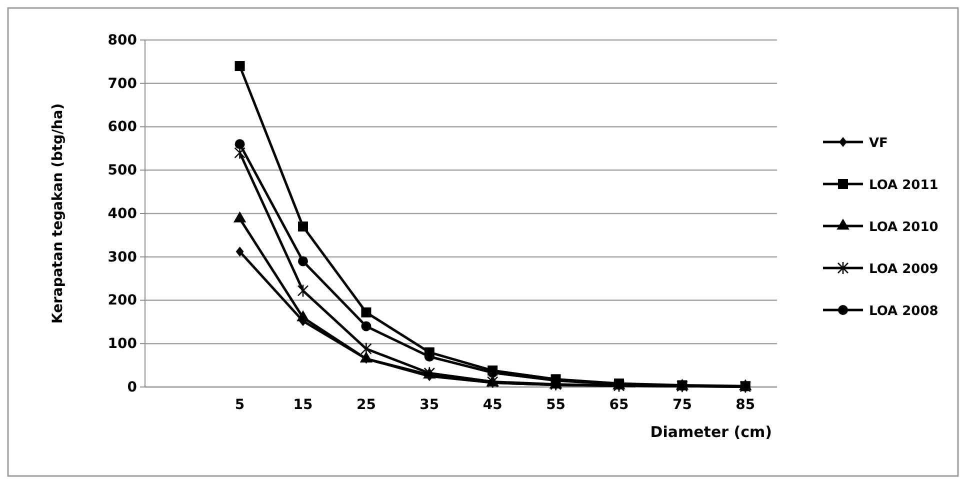 This screenshot has width=965, height=479. Describe the element at coordinates (903, 227) in the screenshot. I see `legend-label: LOA 2010` at that location.